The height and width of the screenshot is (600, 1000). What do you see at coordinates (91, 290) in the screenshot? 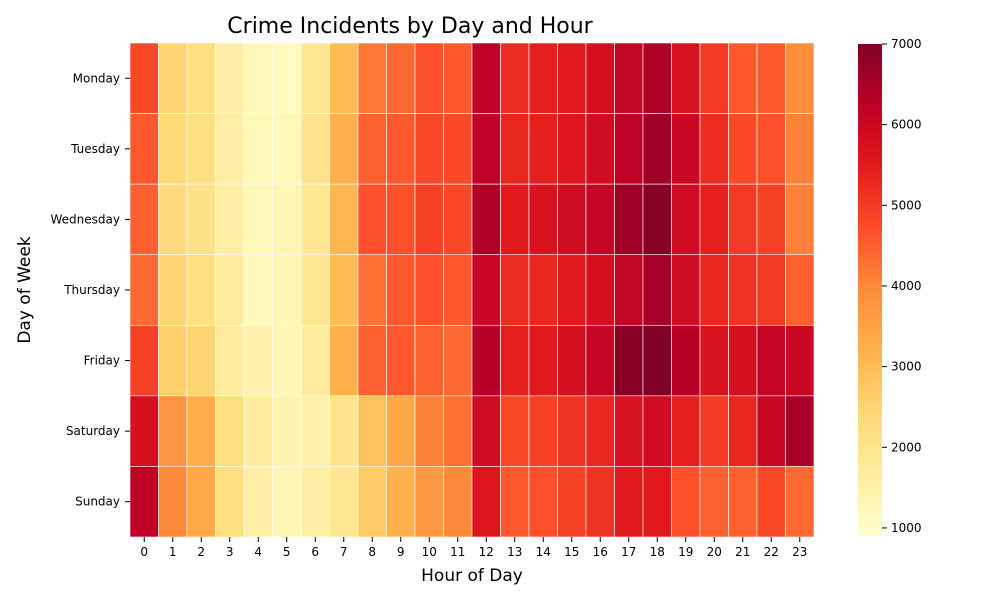
I see `y-tick-label: Thursday` at bounding box center [91, 290].